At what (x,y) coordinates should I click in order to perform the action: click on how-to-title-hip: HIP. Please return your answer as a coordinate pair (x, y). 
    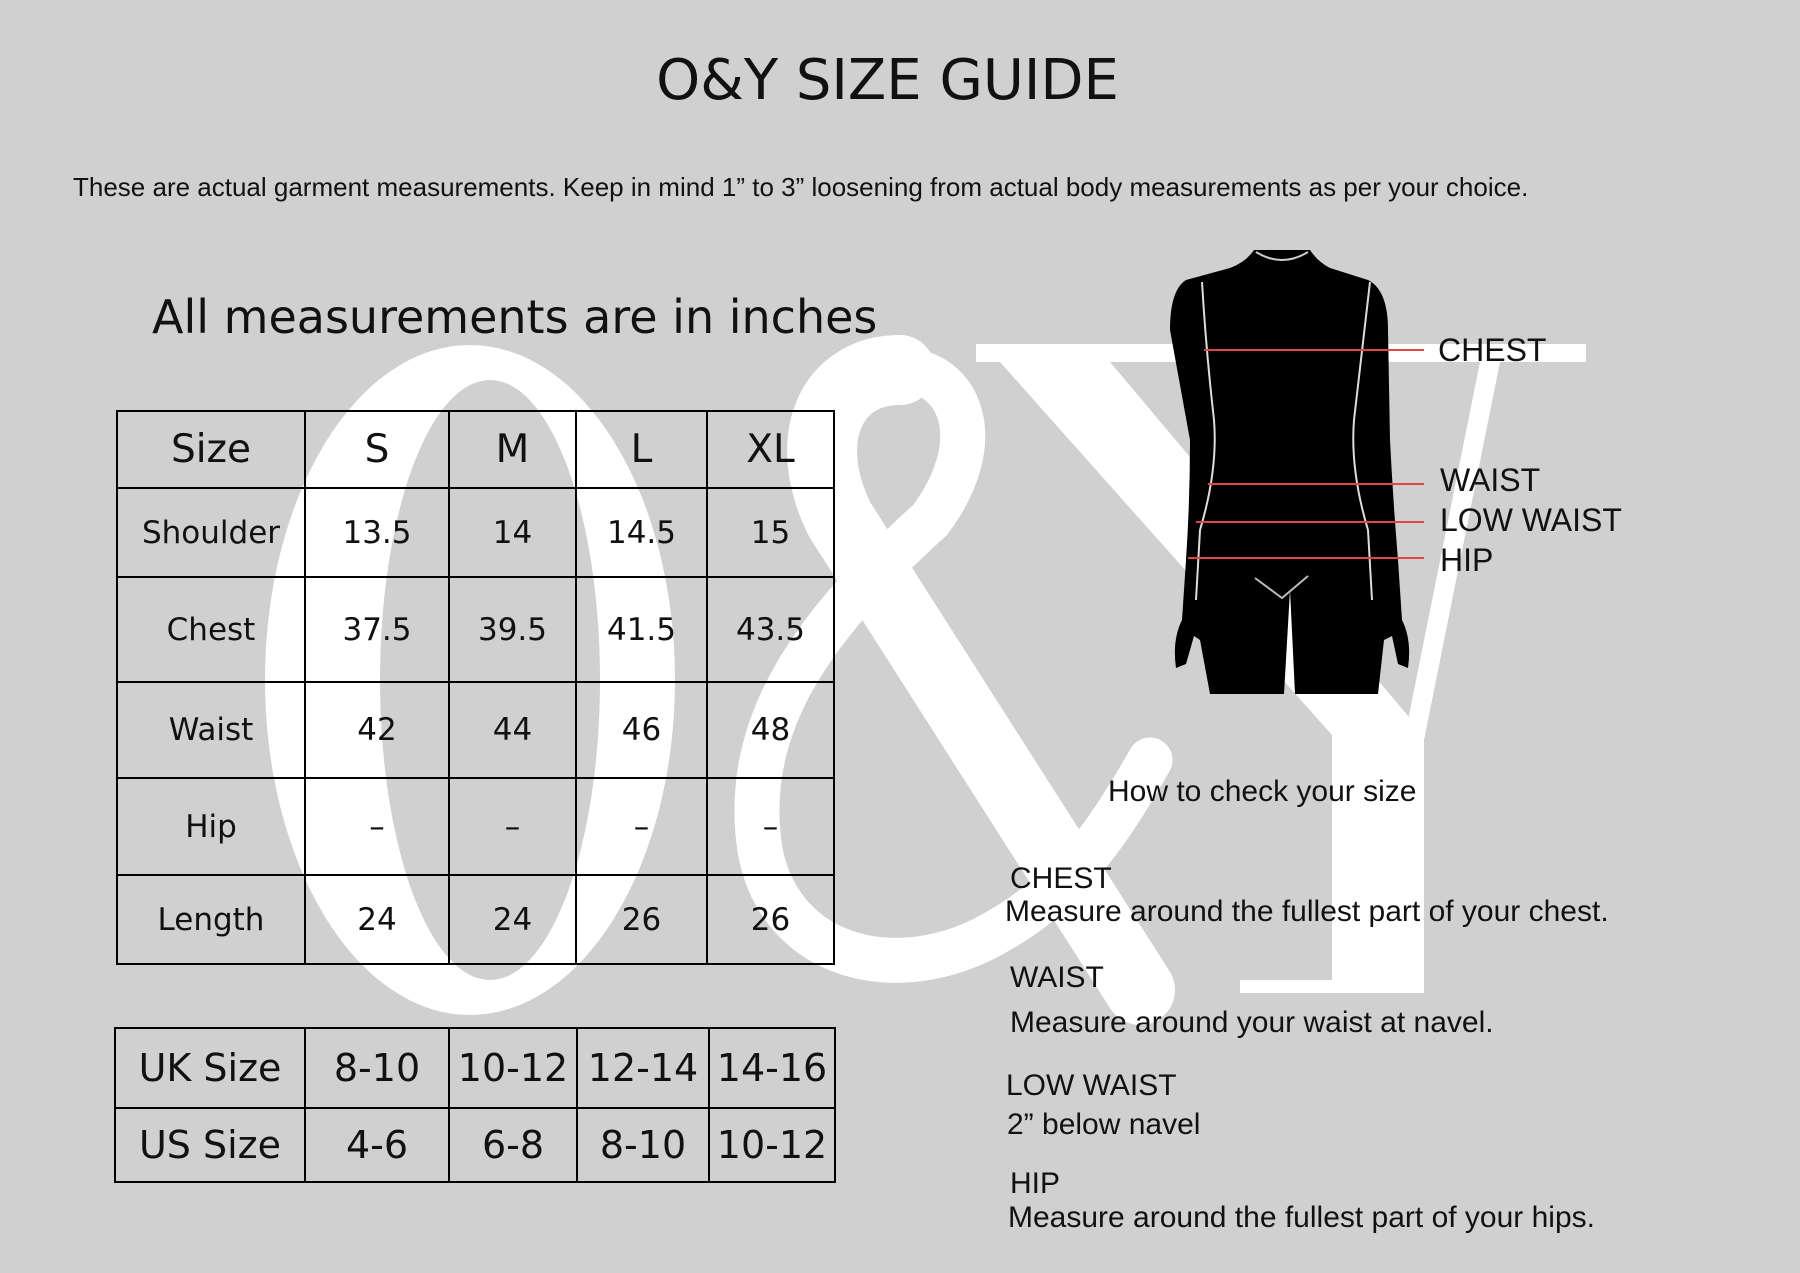
    Looking at the image, I should click on (1035, 1183).